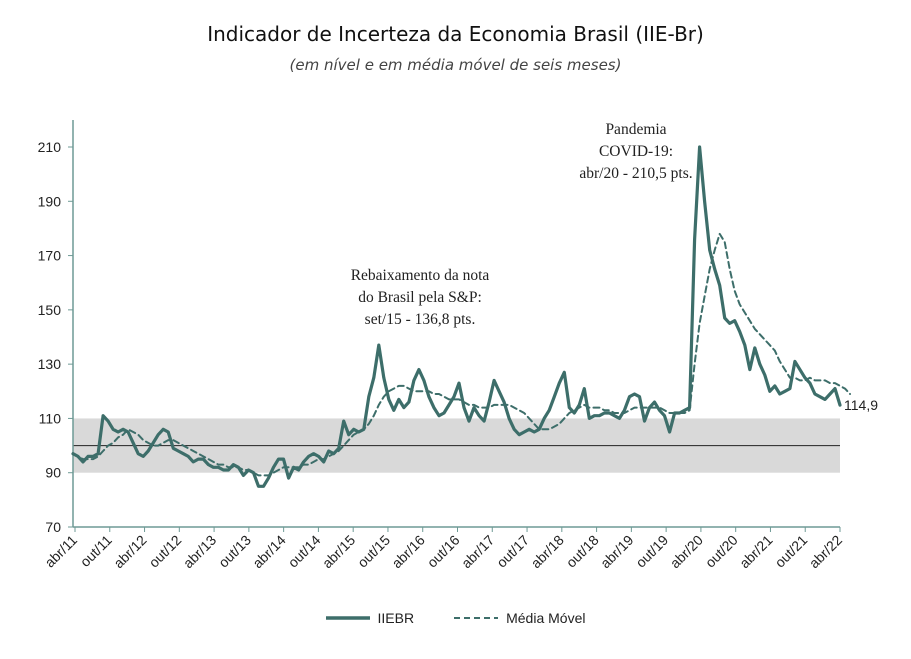 The width and height of the screenshot is (911, 659). What do you see at coordinates (651, 551) in the screenshot?
I see `x-tick-label: out/19` at bounding box center [651, 551].